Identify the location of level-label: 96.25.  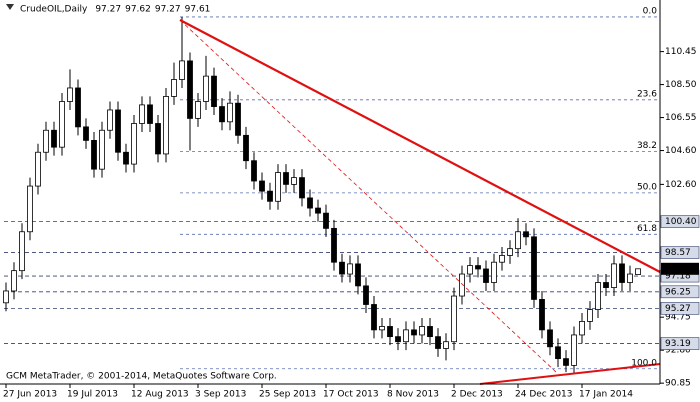
(678, 292).